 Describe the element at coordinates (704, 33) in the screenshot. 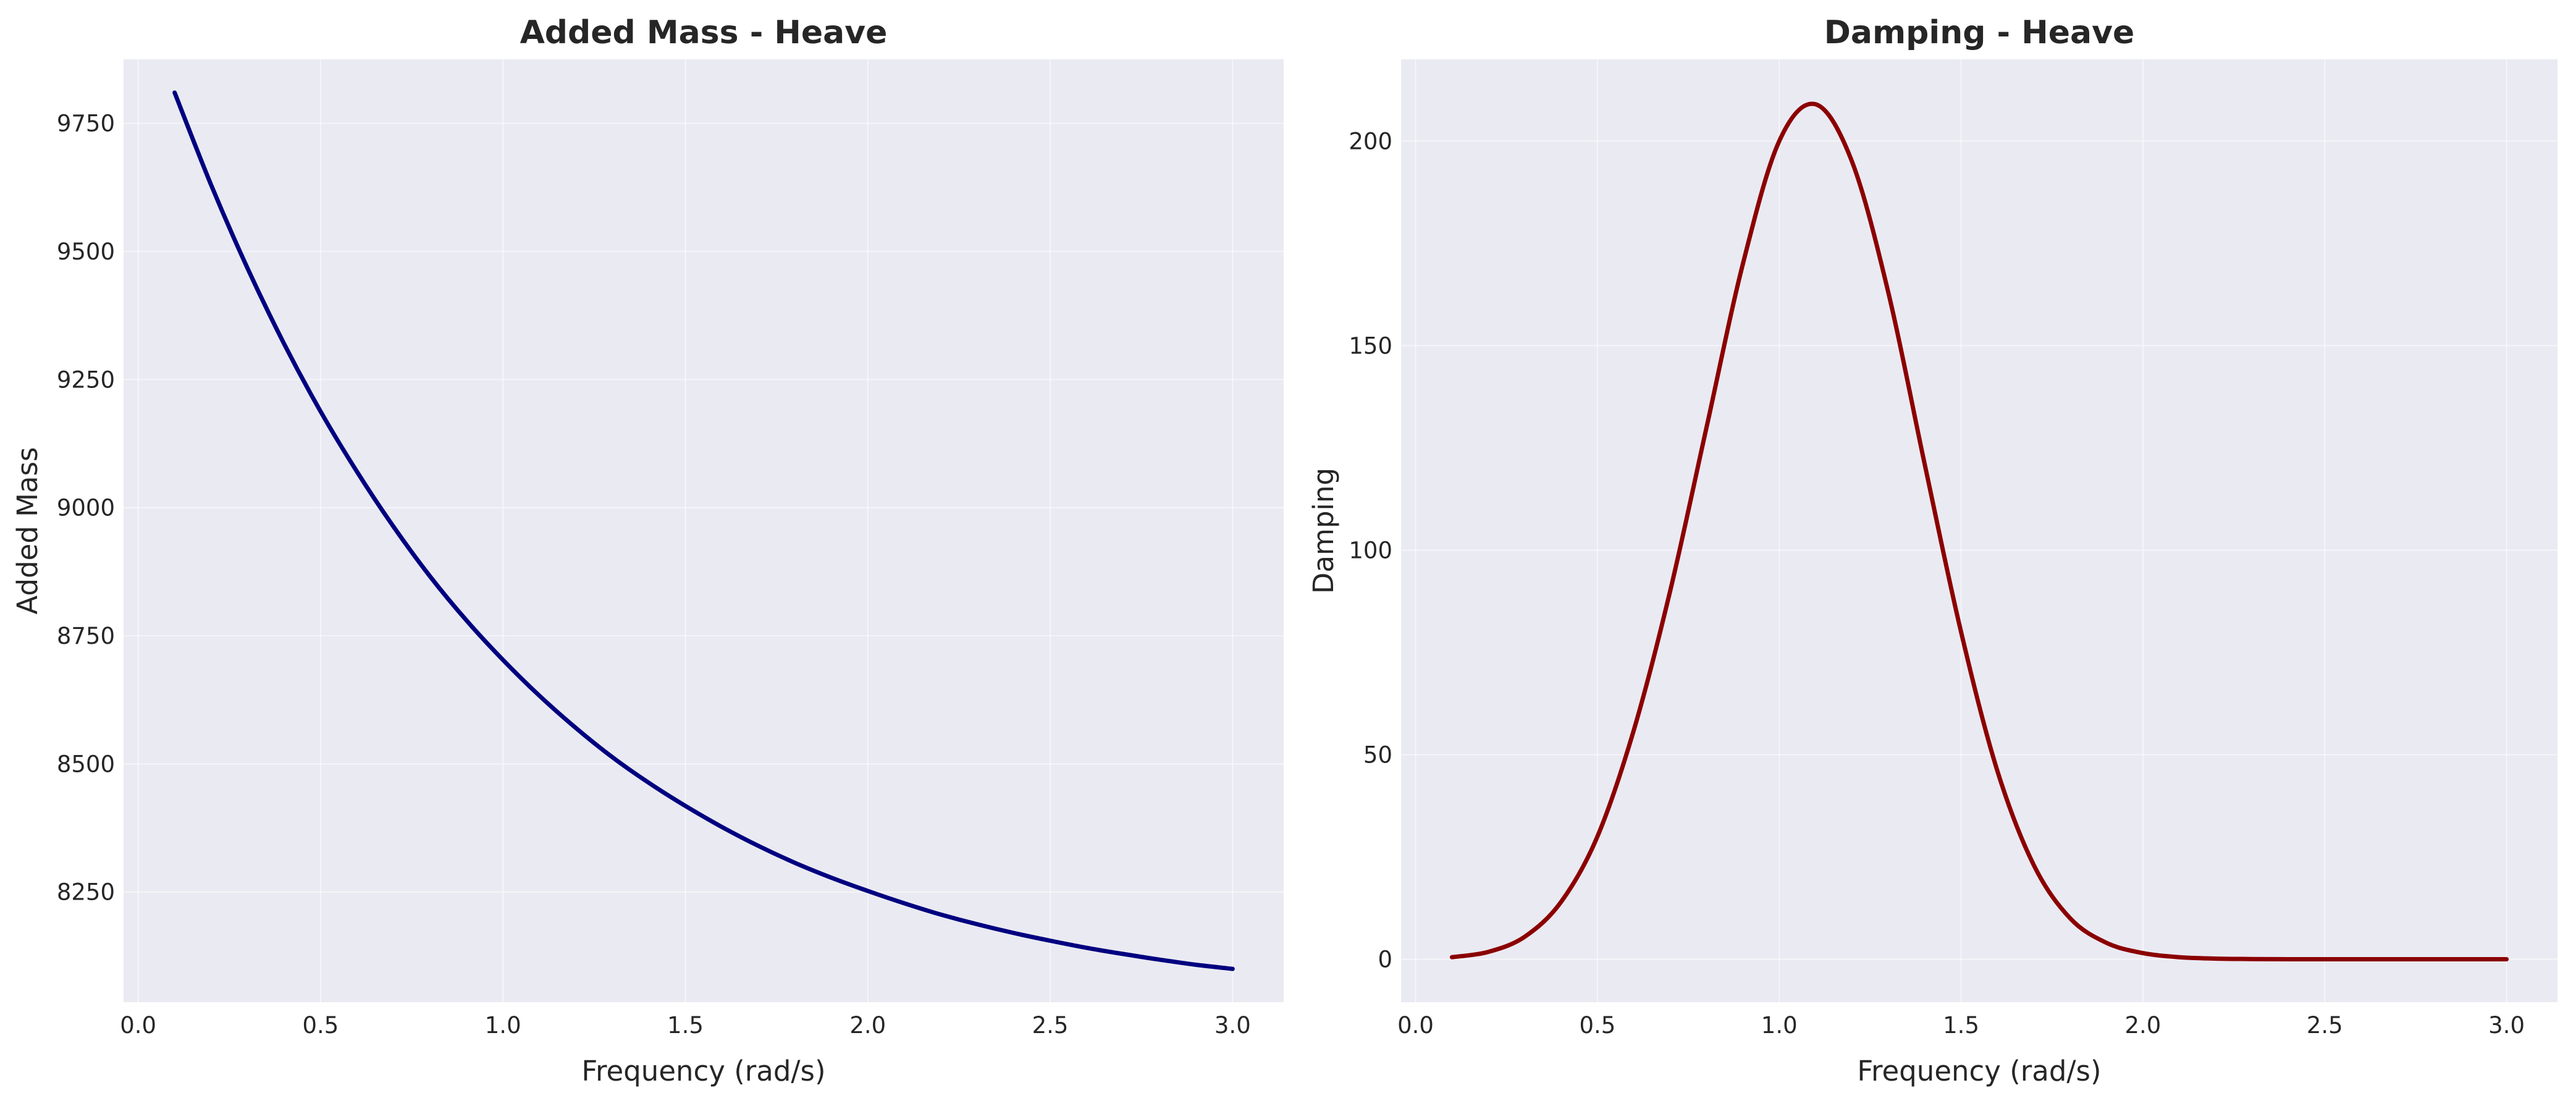

I see `chart-title: Added Mass - Heave` at that location.